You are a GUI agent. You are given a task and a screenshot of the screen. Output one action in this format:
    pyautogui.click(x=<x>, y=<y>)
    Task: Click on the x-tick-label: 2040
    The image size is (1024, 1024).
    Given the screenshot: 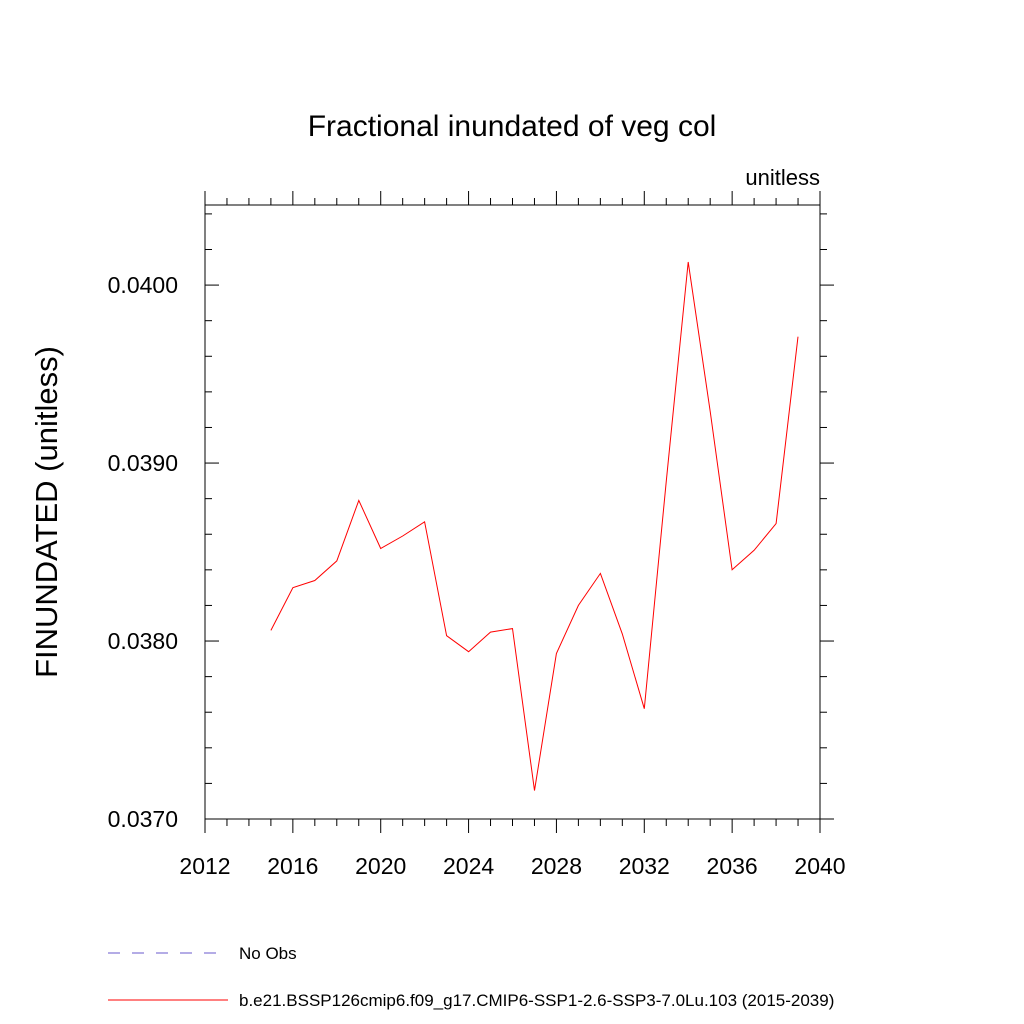 What is the action you would take?
    pyautogui.click(x=819, y=866)
    